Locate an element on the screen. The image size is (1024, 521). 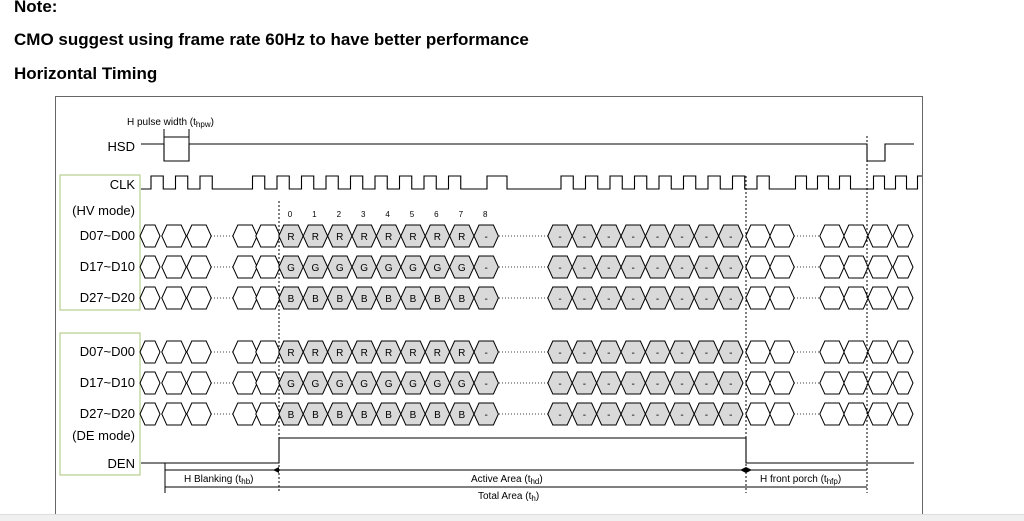
d07-d00-hv-cell-f3 is located at coordinates (832, 236).